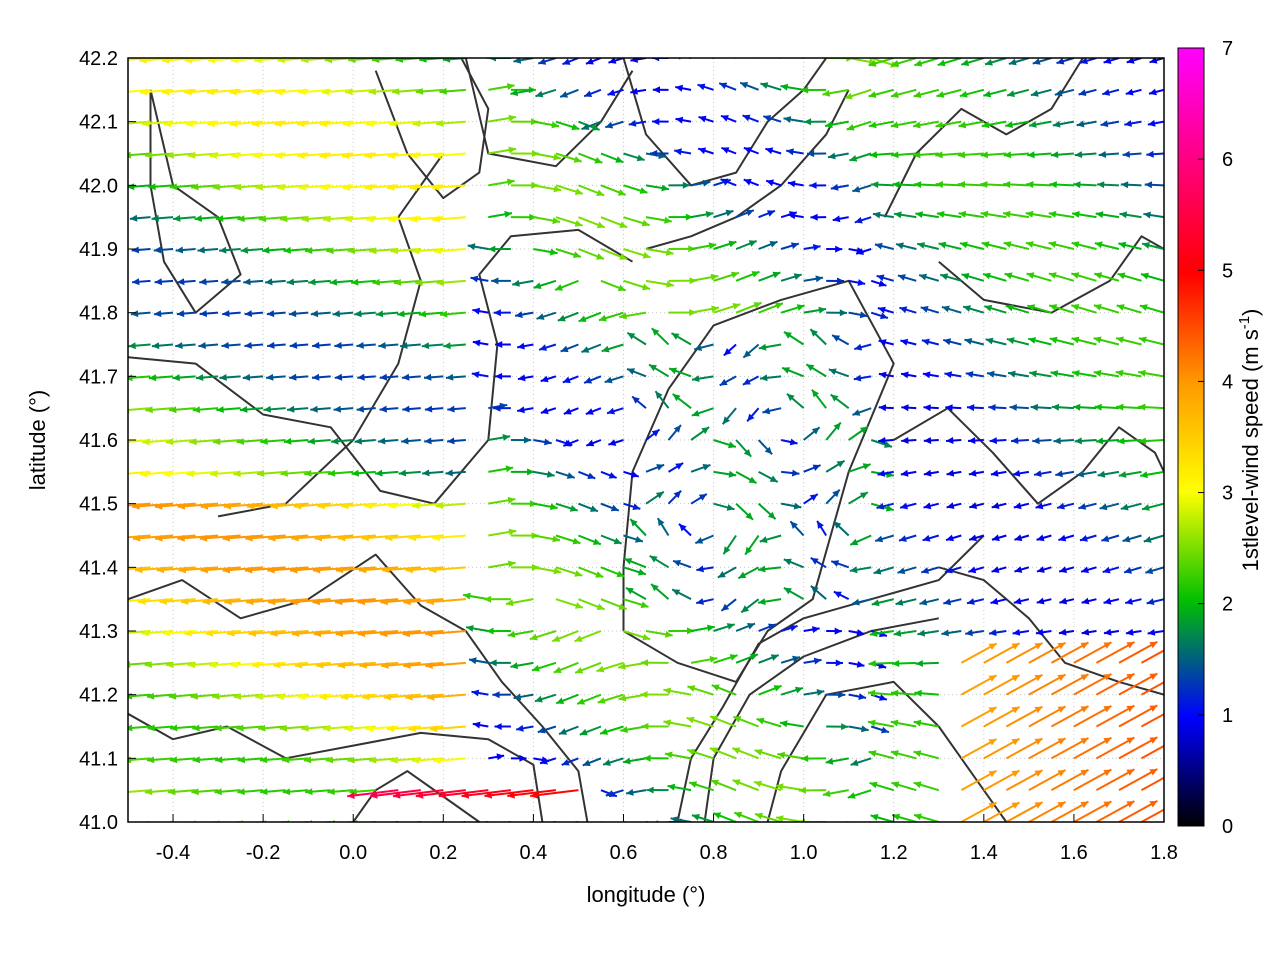 The width and height of the screenshot is (1280, 960). What do you see at coordinates (1250, 312) in the screenshot?
I see `colorbar-label-close: )` at bounding box center [1250, 312].